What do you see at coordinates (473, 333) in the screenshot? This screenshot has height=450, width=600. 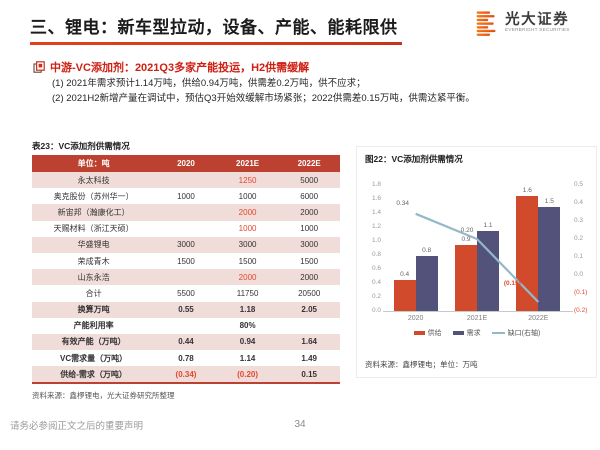 I see `legend-label: 需求` at bounding box center [473, 333].